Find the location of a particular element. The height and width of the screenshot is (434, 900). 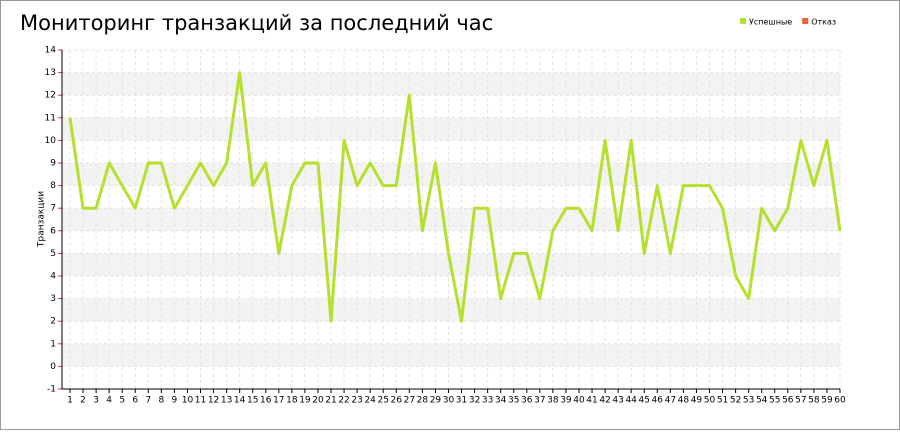

x-tick-label: 43 is located at coordinates (617, 401).